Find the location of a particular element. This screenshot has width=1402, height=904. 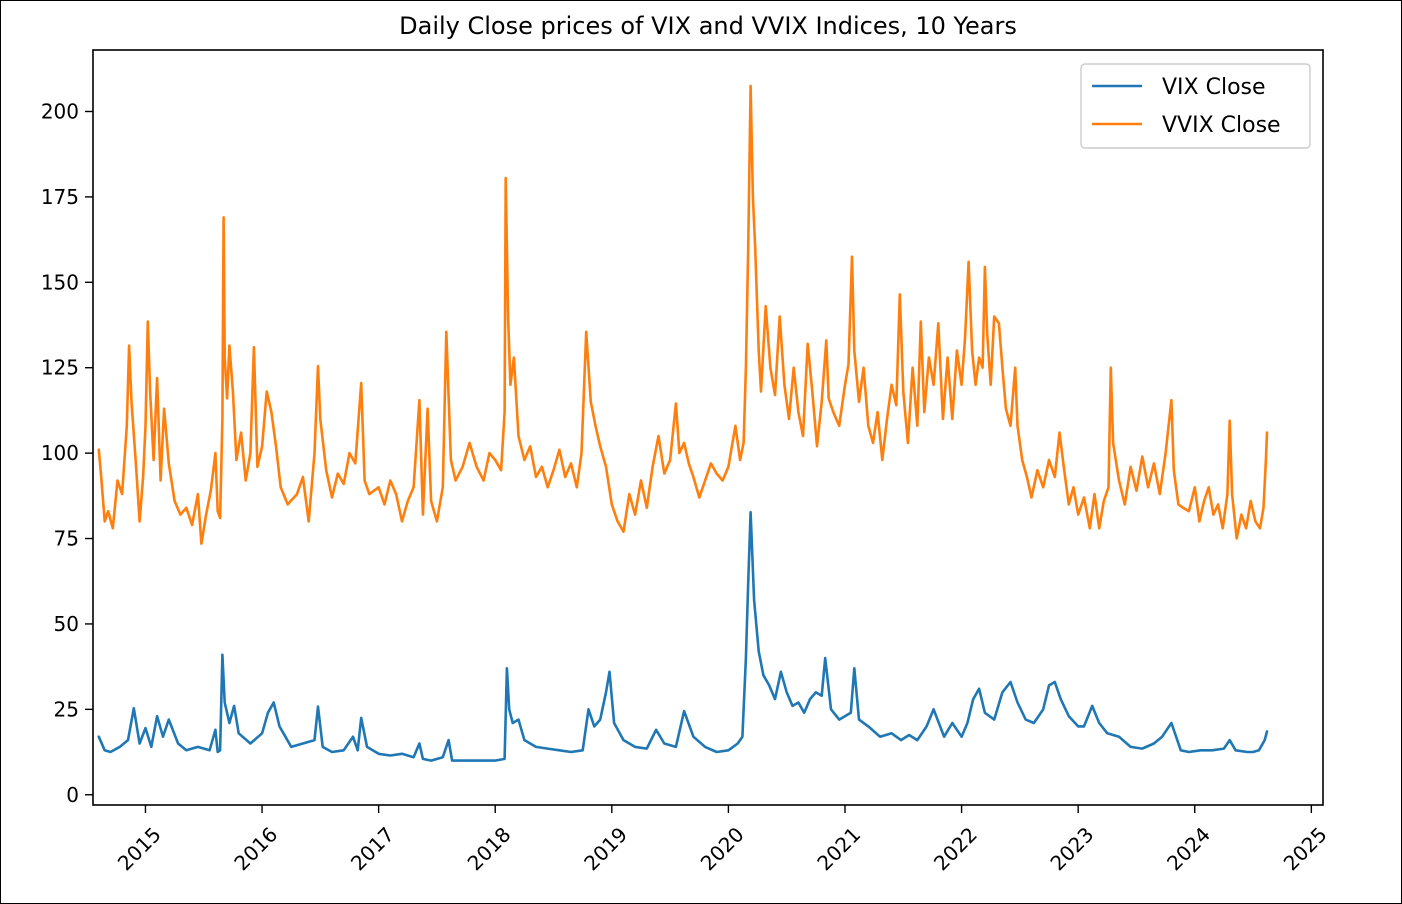

y-tick-label: 125 is located at coordinates (60, 368).